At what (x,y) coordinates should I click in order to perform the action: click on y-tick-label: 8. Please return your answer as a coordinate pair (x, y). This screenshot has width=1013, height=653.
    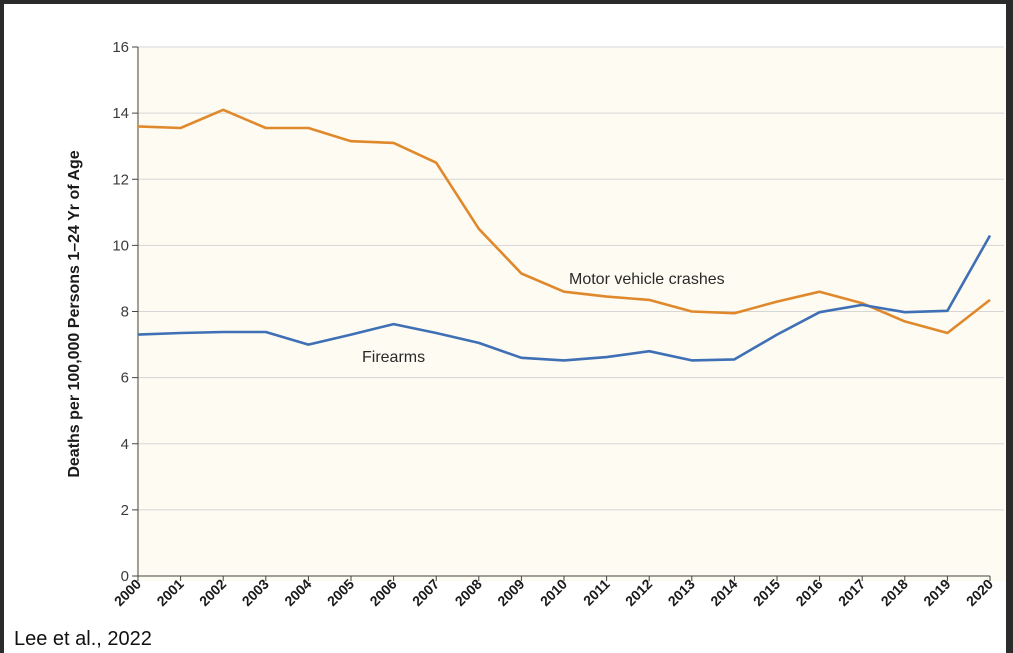
    Looking at the image, I should click on (125, 312).